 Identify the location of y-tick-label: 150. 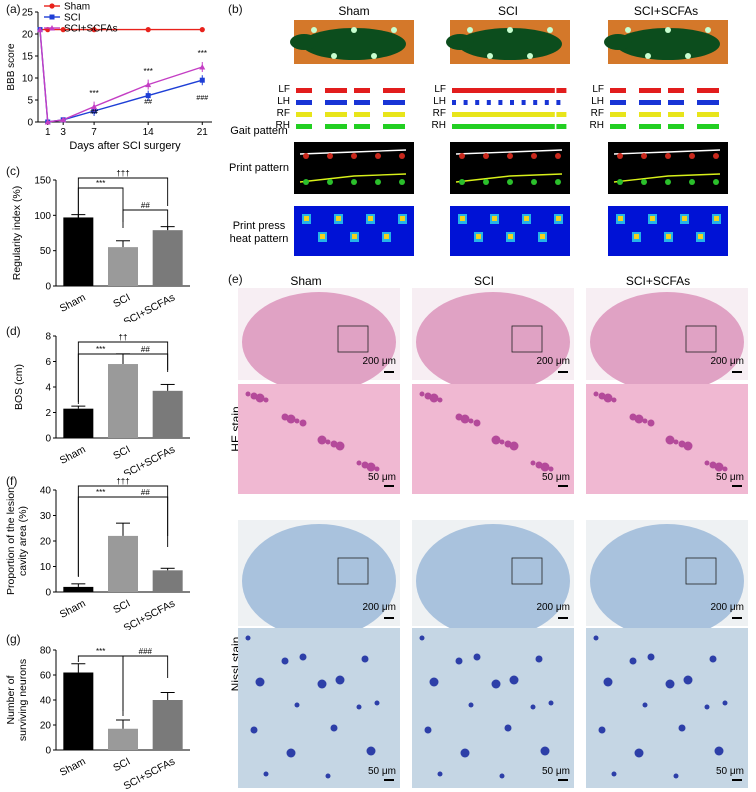
(42, 181).